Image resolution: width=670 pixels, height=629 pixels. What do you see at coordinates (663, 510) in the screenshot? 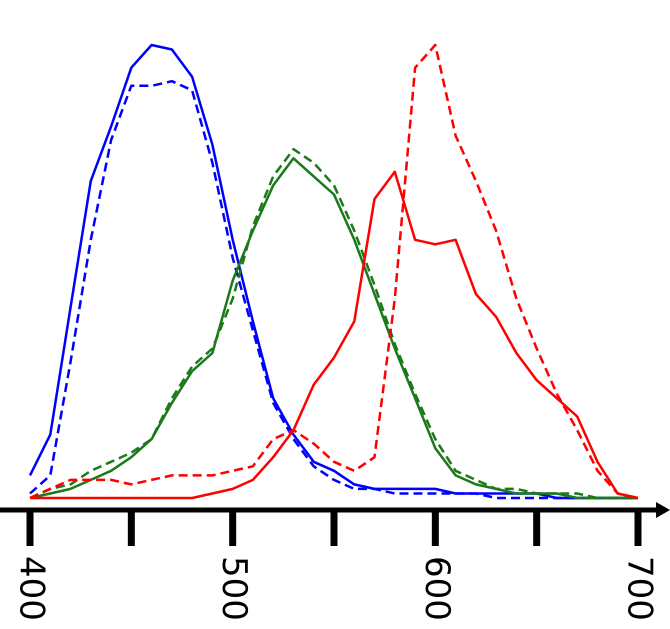
I see `x-axis-arrow` at bounding box center [663, 510].